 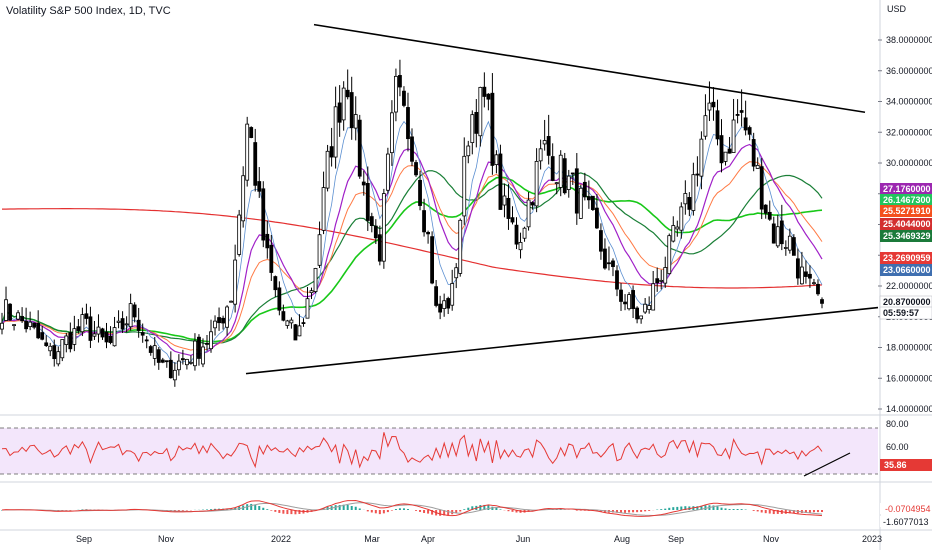 I want to click on svg-text: 27.1760000, so click(x=907, y=189).